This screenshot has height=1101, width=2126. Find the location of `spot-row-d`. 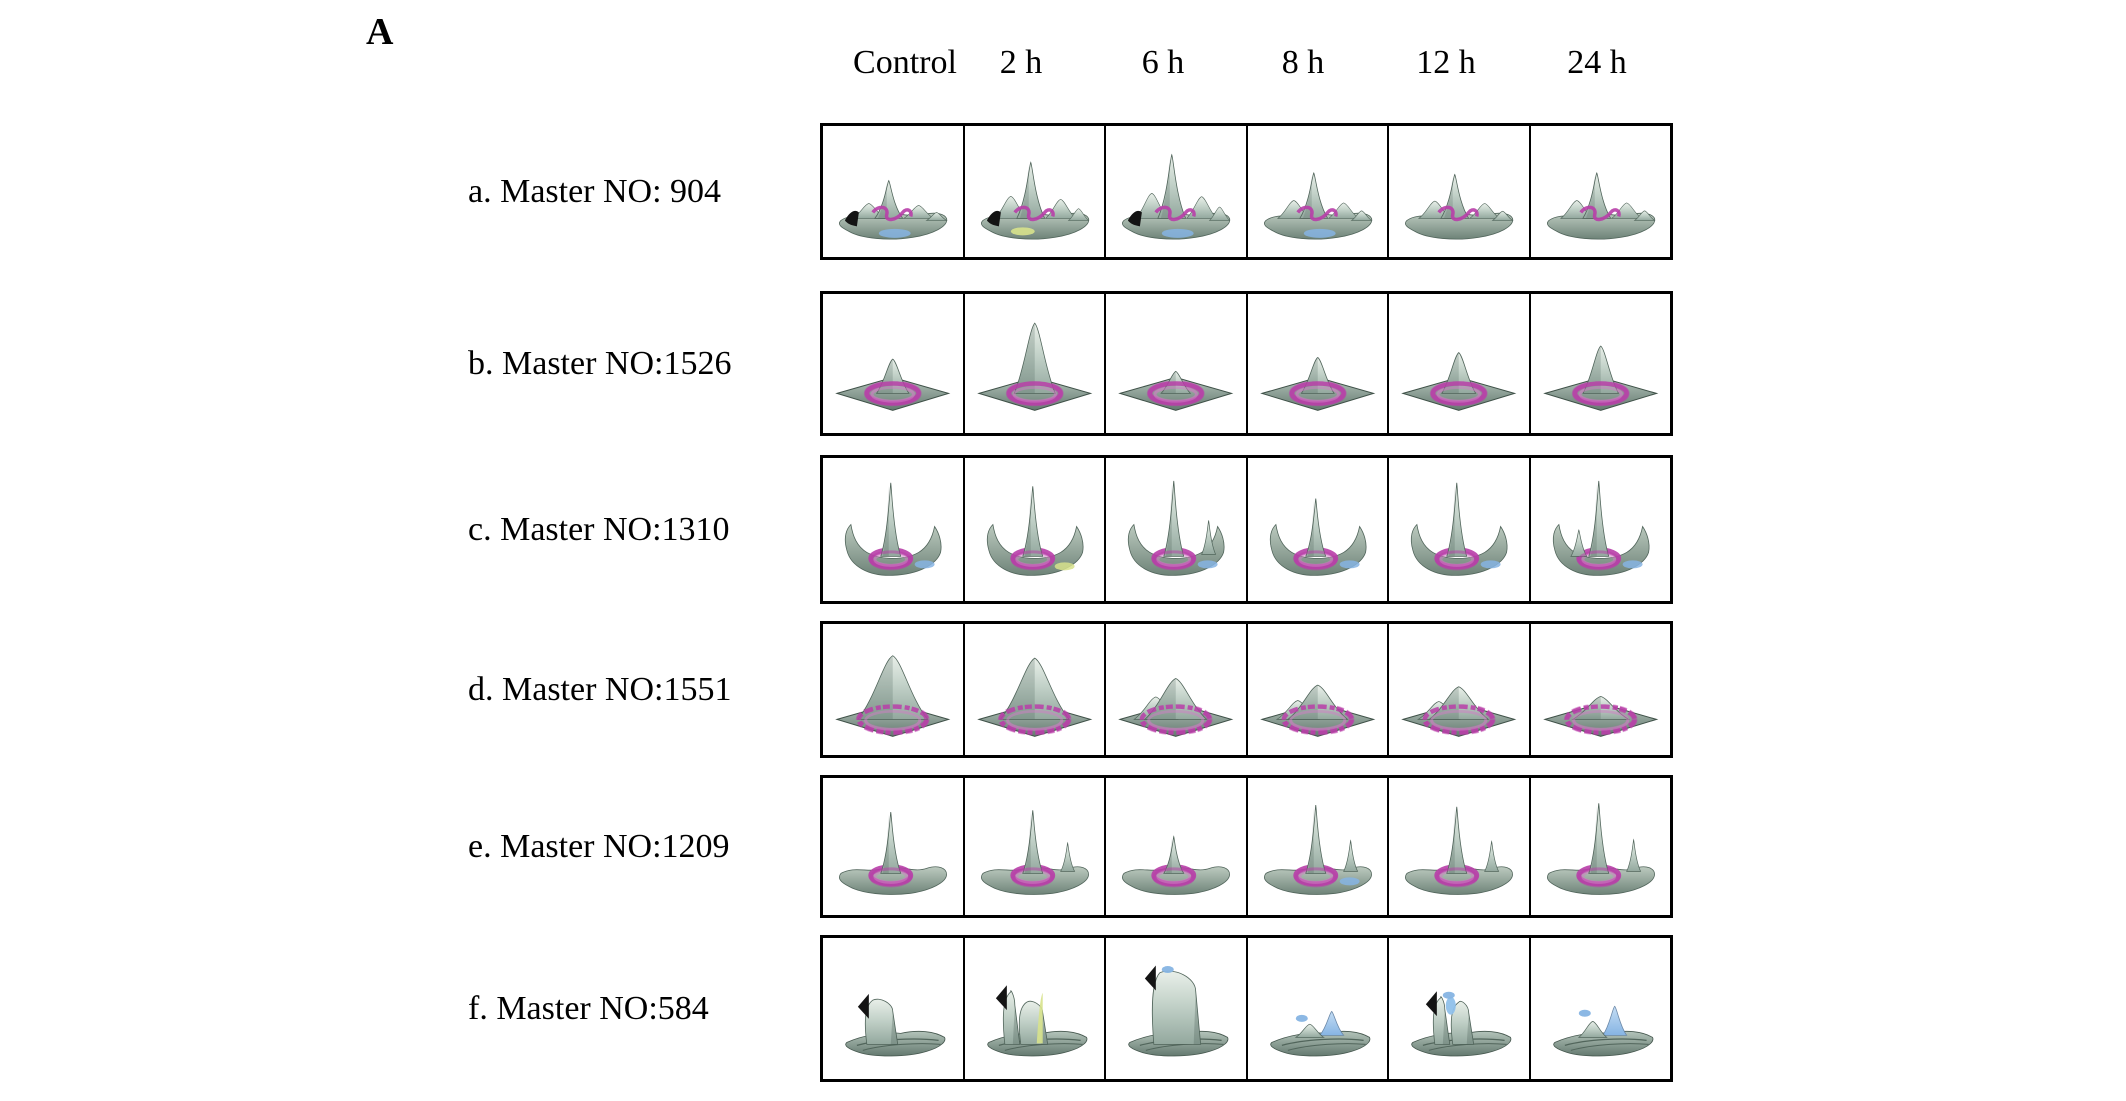

spot-row-d is located at coordinates (1246, 689).